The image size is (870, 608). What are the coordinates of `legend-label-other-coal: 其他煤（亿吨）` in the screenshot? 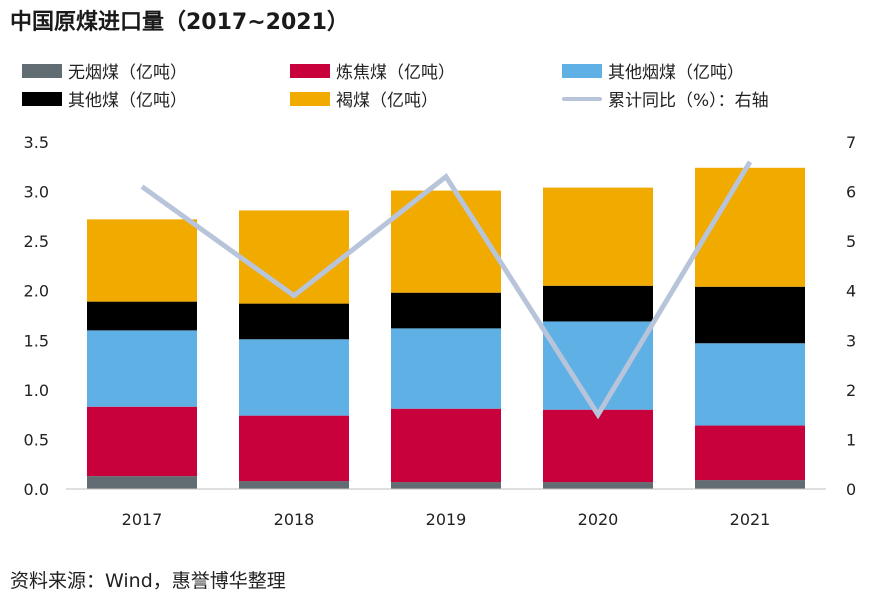 It's located at (127, 101).